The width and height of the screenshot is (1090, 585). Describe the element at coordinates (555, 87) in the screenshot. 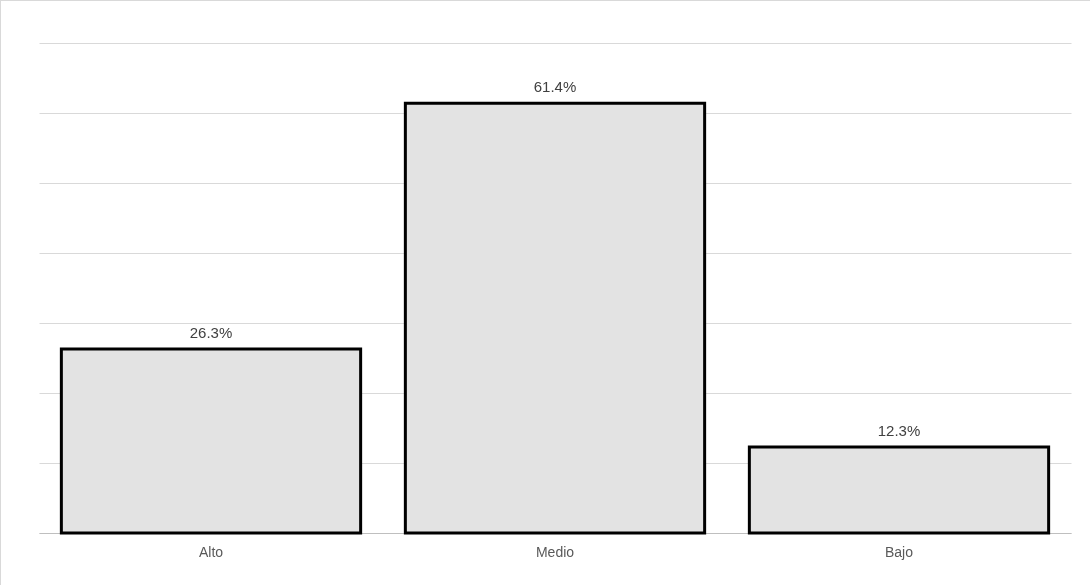

I see `data-label: 61.4%` at that location.